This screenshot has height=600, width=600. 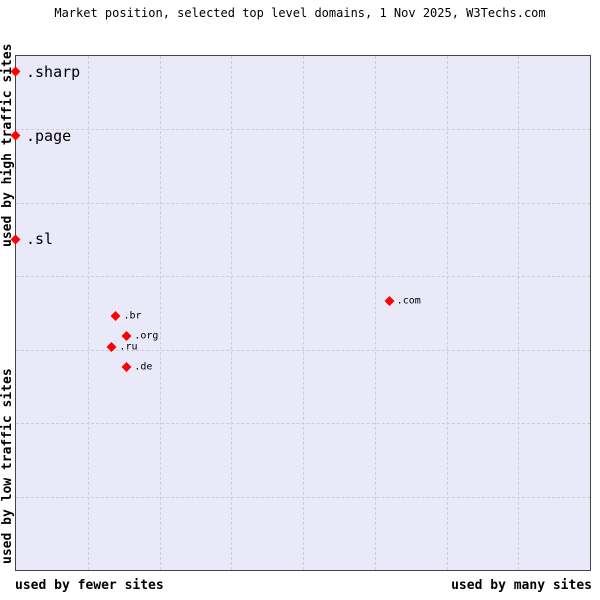 I want to click on data-point-ru: .ru, so click(x=122, y=347).